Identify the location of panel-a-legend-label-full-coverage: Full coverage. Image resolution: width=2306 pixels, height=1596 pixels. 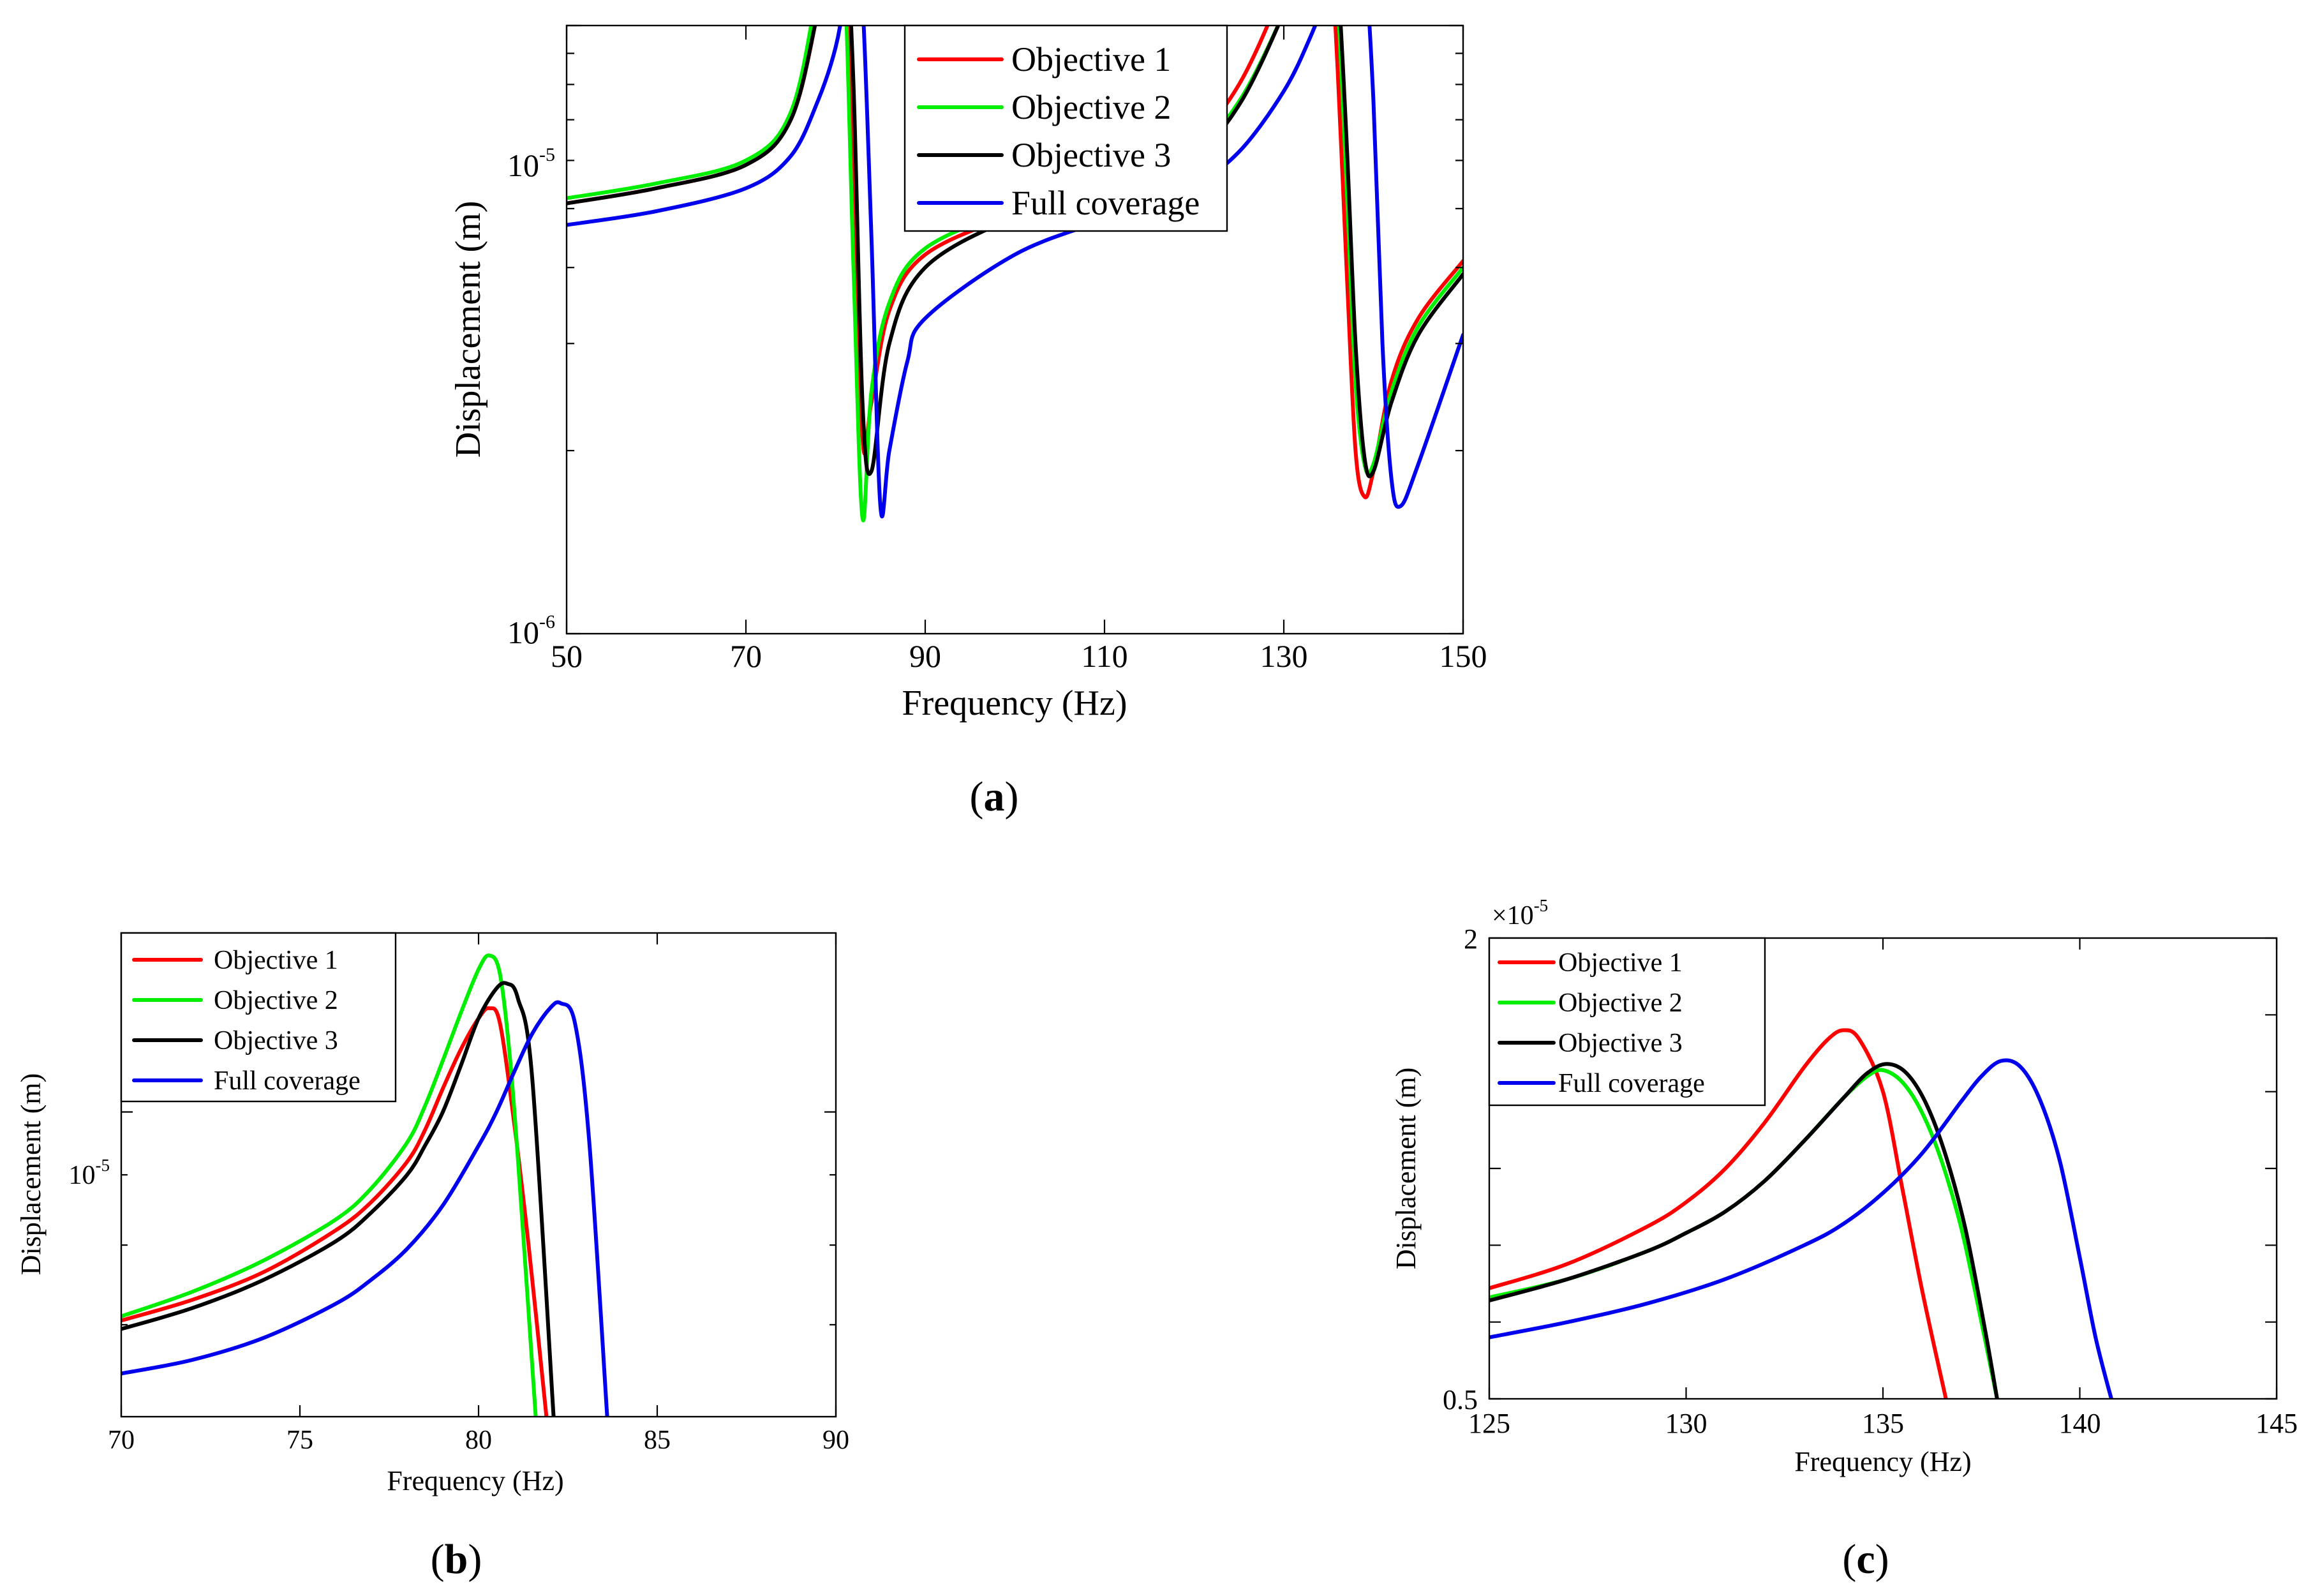
(1105, 203).